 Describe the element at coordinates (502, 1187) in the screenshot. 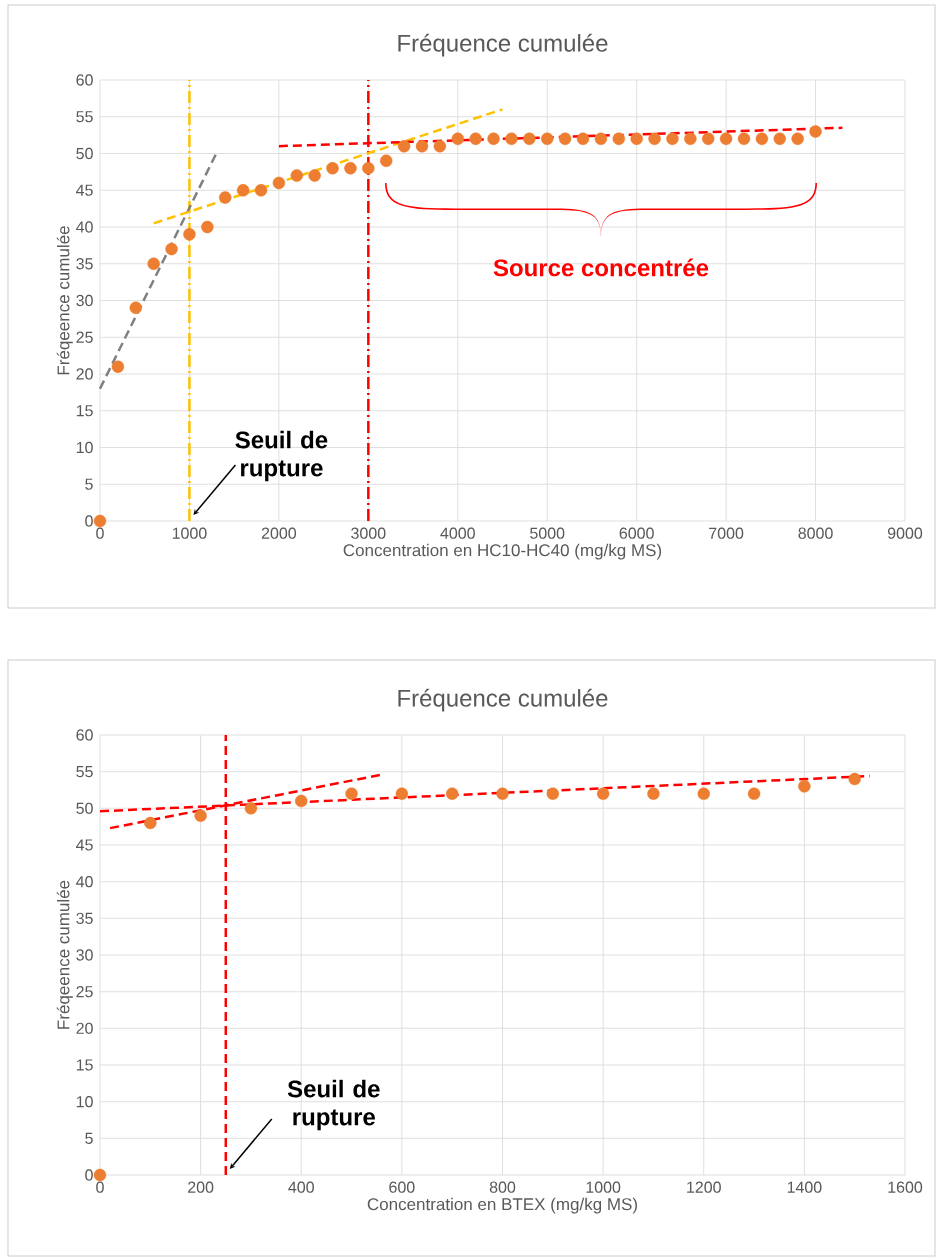

I see `x-tick-label: 800` at that location.